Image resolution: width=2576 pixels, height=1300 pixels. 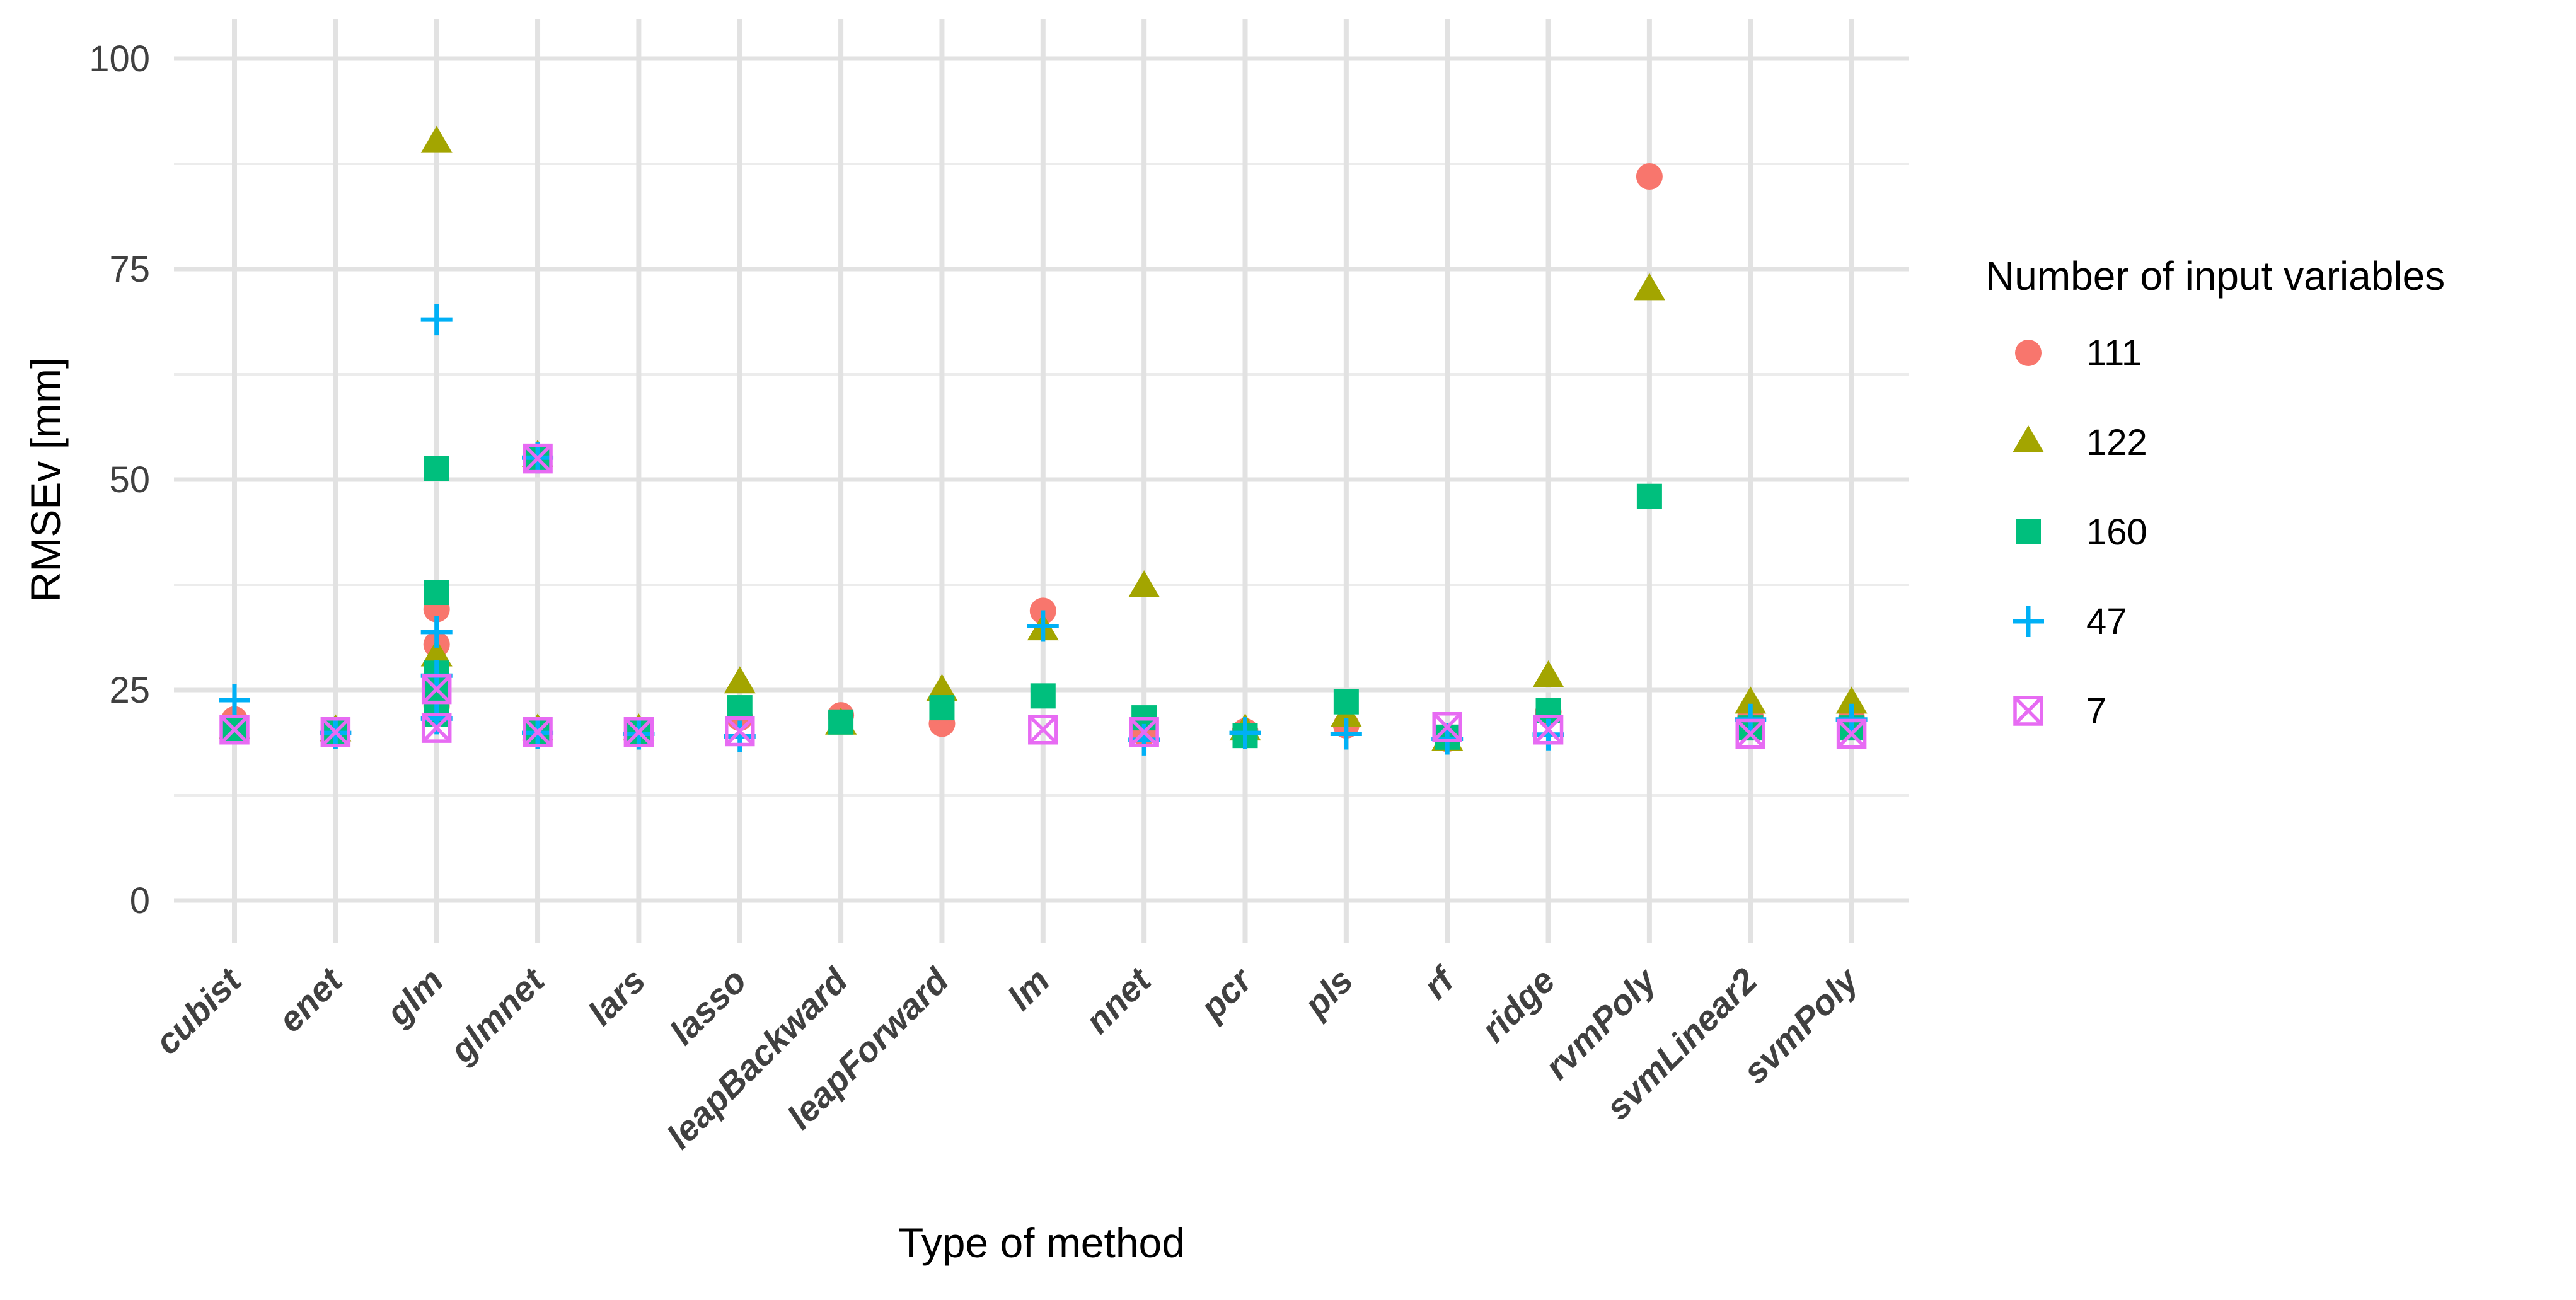 I want to click on x-tick-label-pls: pls, so click(x=1328, y=992).